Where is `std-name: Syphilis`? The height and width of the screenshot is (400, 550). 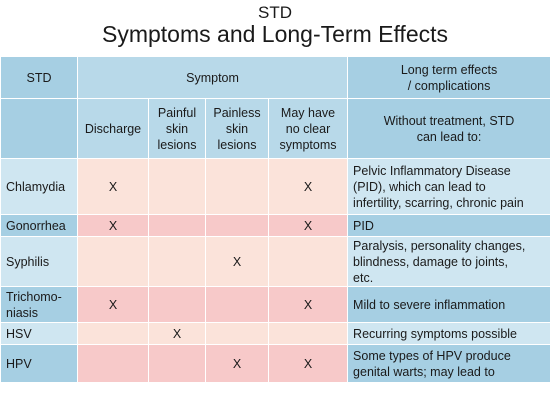 std-name: Syphilis is located at coordinates (28, 261).